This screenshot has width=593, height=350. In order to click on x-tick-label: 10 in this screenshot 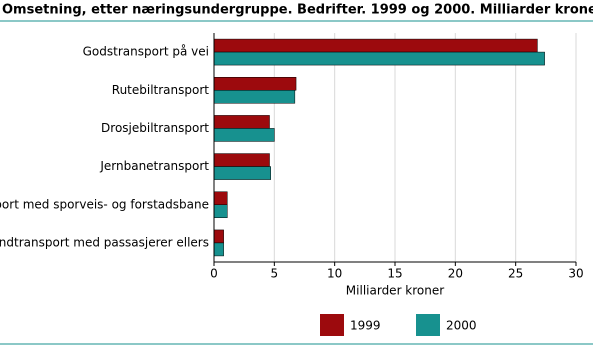, I will do `click(334, 274)`.